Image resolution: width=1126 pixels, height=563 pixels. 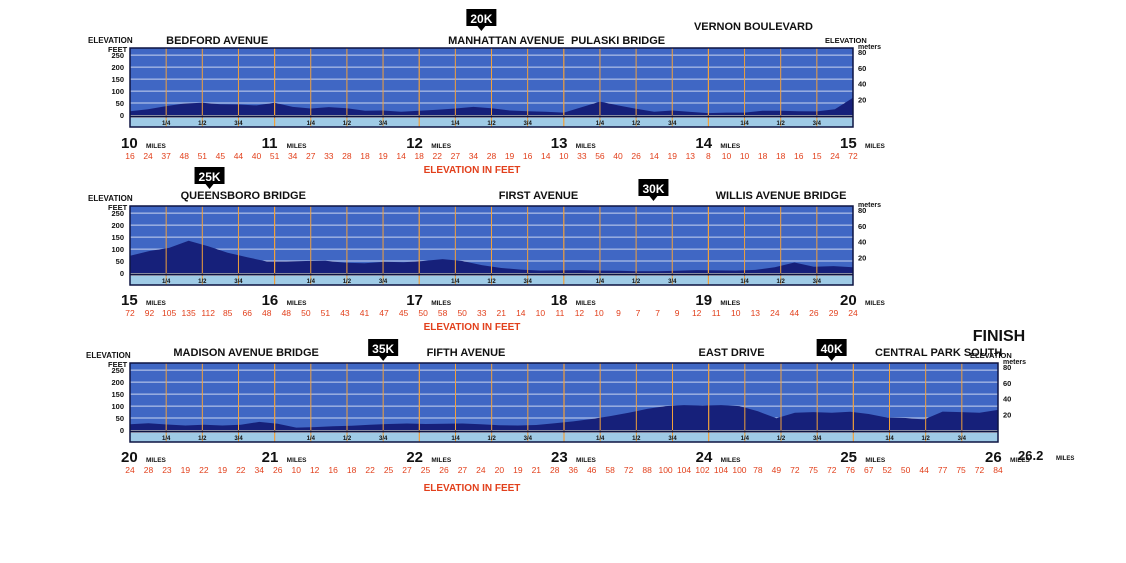 What do you see at coordinates (130, 156) in the screenshot?
I see `elevation-value: 16` at bounding box center [130, 156].